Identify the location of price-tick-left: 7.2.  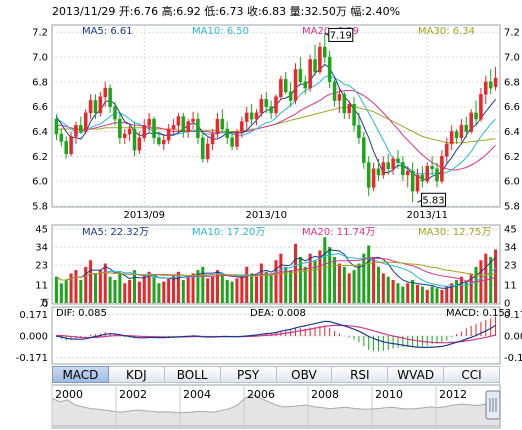
(40, 33).